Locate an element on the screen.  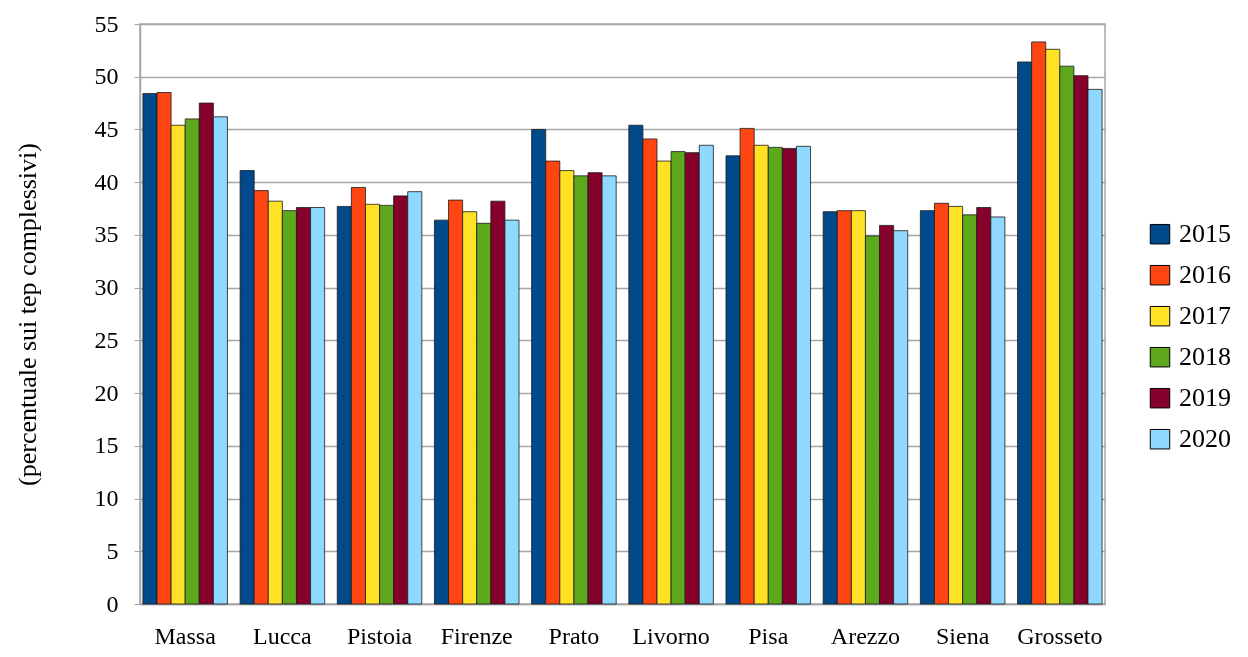
y-tick-label: 45 is located at coordinates (106, 128).